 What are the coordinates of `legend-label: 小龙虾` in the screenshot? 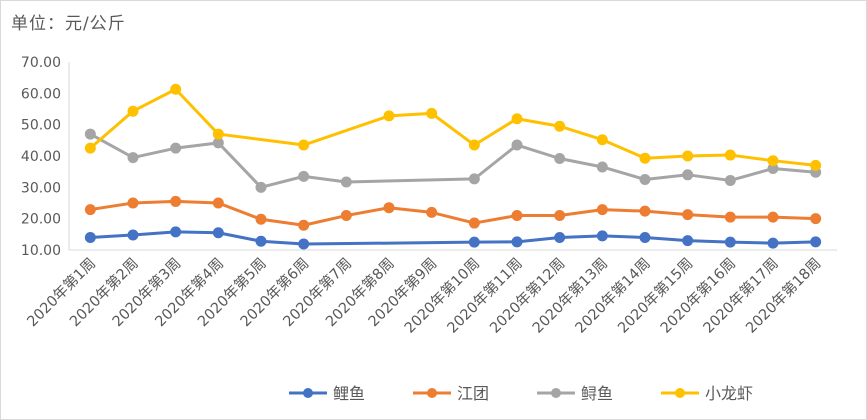 It's located at (729, 393).